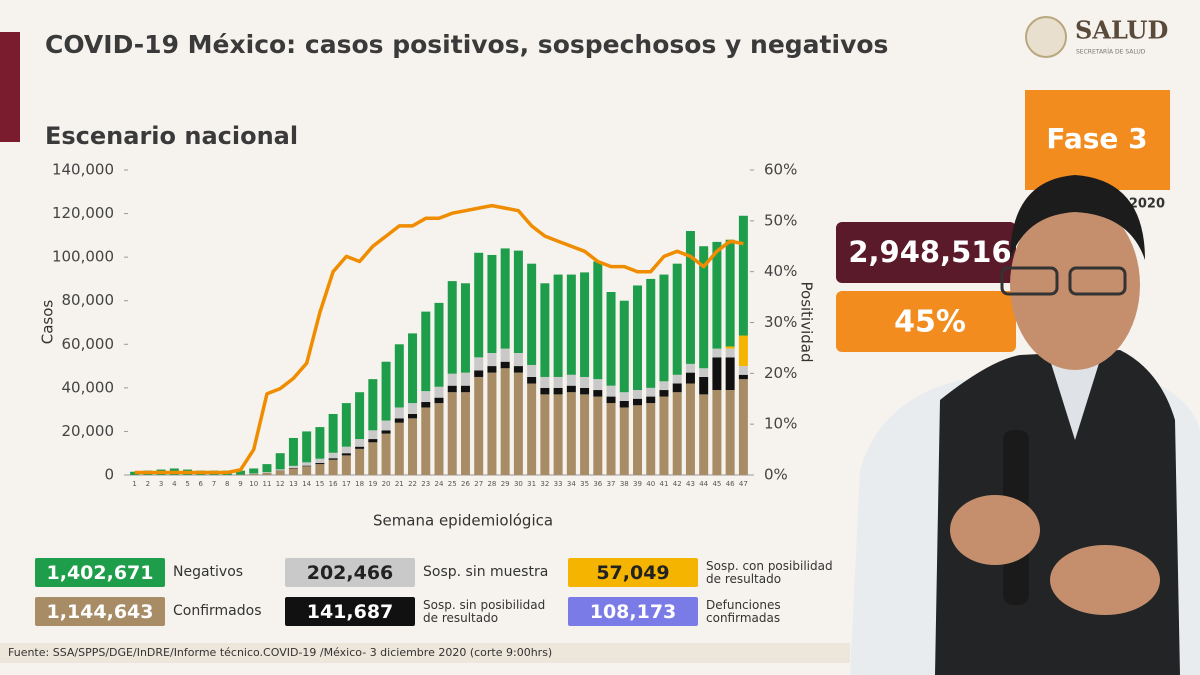 Image resolution: width=1200 pixels, height=675 pixels. Describe the element at coordinates (1046, 37) in the screenshot. I see `logo-emblem` at that location.